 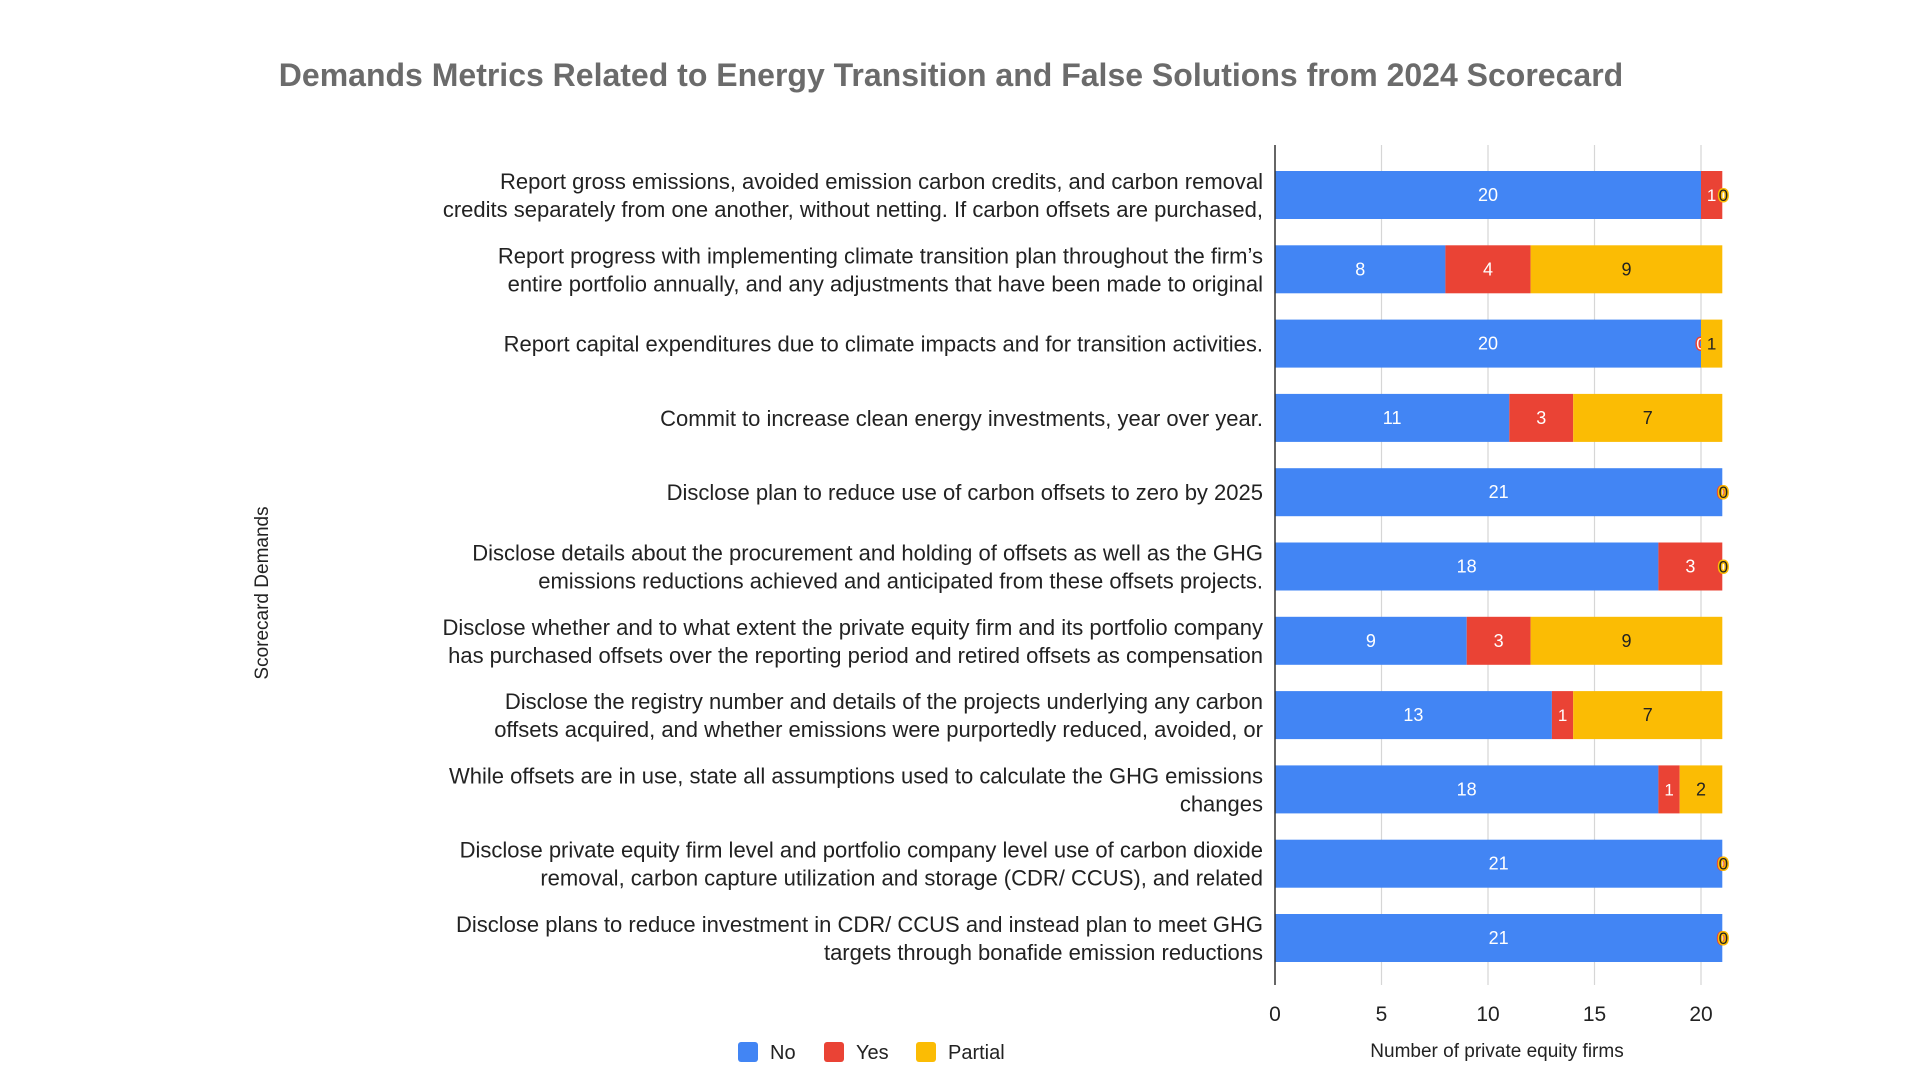 I want to click on data-label-partial-2: 1, so click(x=1711, y=344).